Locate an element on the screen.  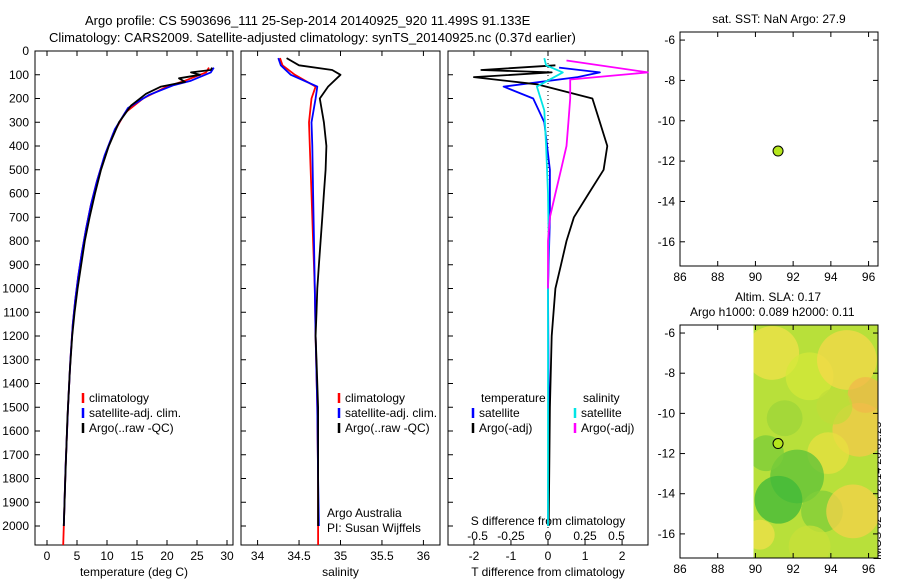
differences-xtick-label: -1 is located at coordinates (511, 556).